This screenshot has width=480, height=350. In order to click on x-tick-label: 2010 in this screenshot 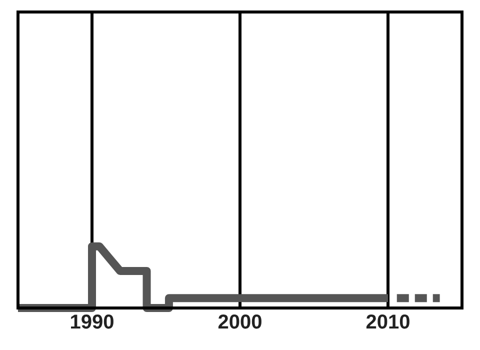, I will do `click(388, 323)`.